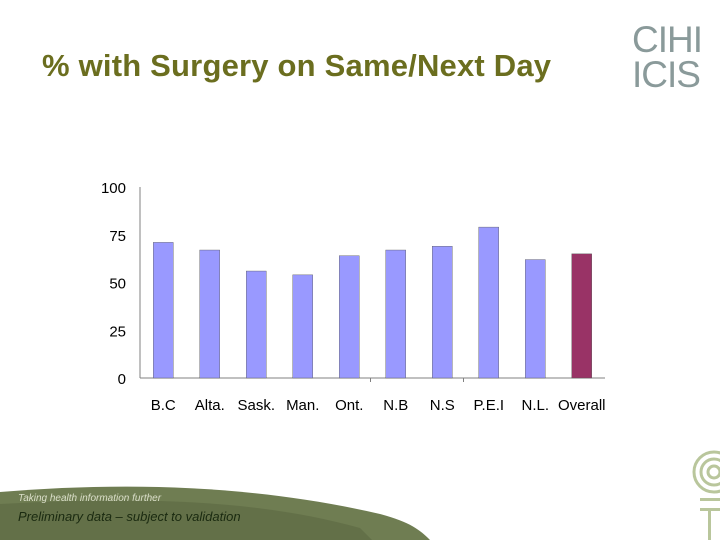 This screenshot has height=540, width=720. I want to click on logo-text-bottom: ICIS, so click(666, 73).